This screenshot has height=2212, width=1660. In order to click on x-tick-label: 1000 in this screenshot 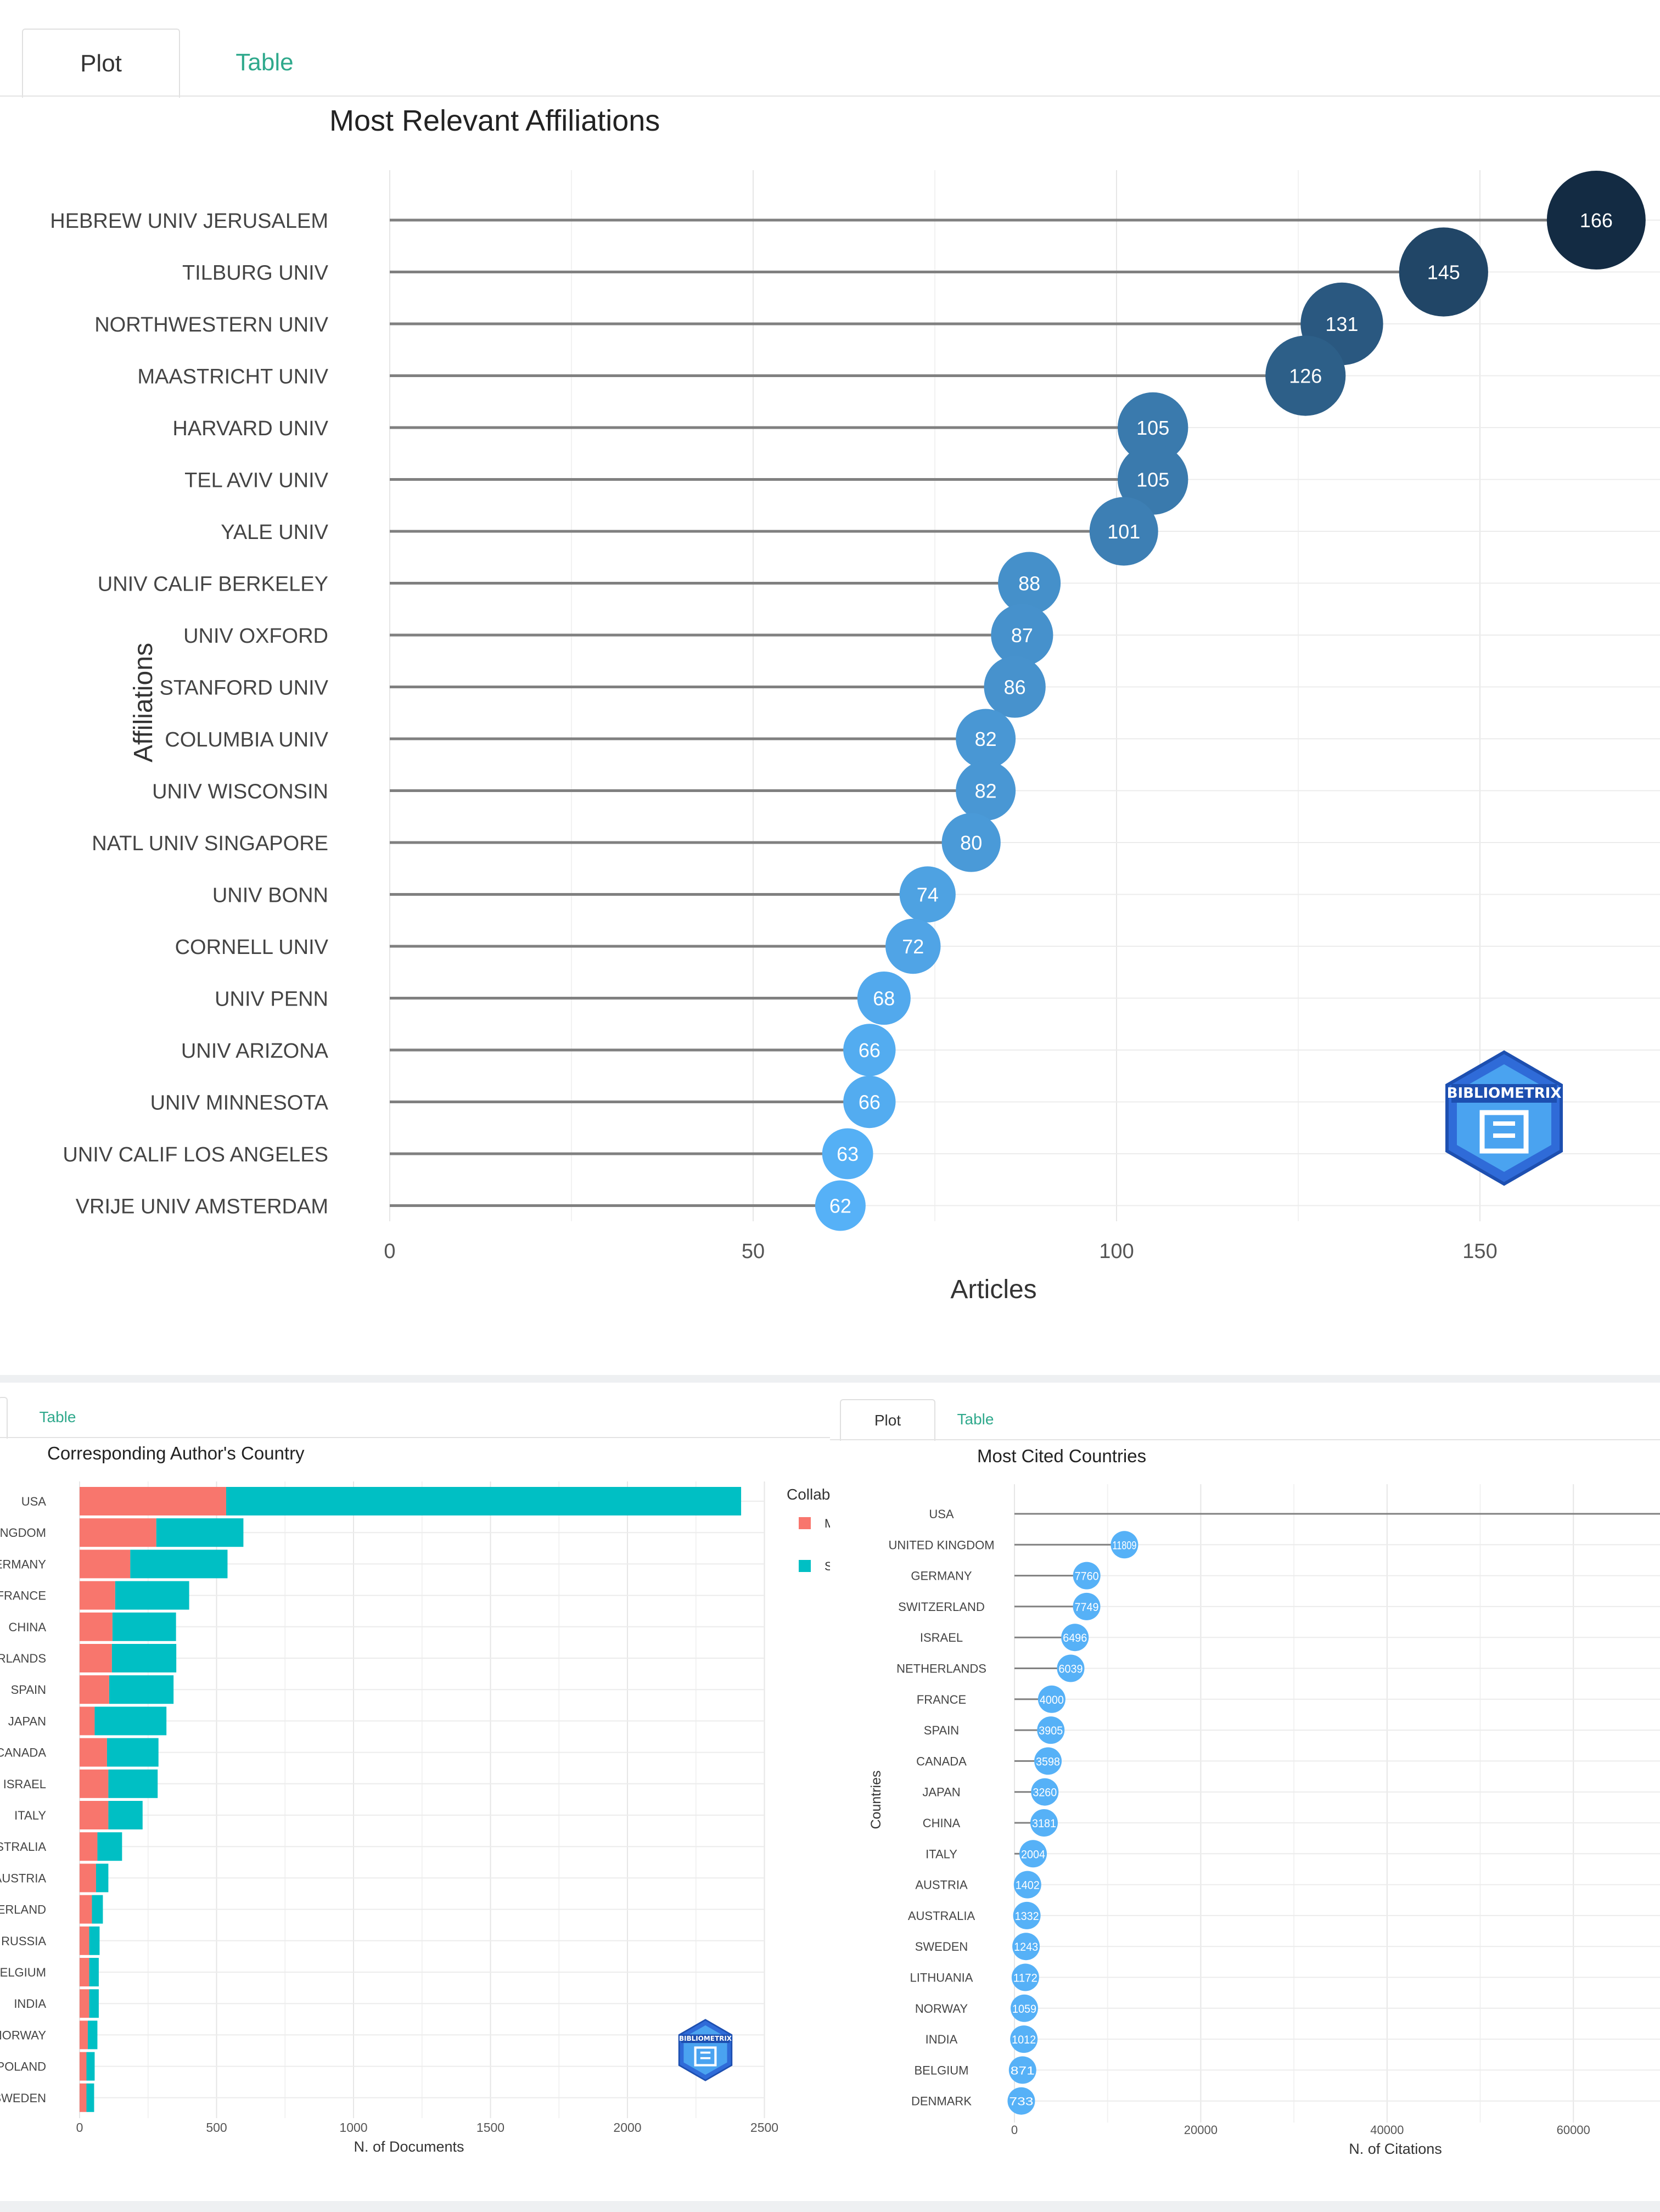, I will do `click(353, 2127)`.